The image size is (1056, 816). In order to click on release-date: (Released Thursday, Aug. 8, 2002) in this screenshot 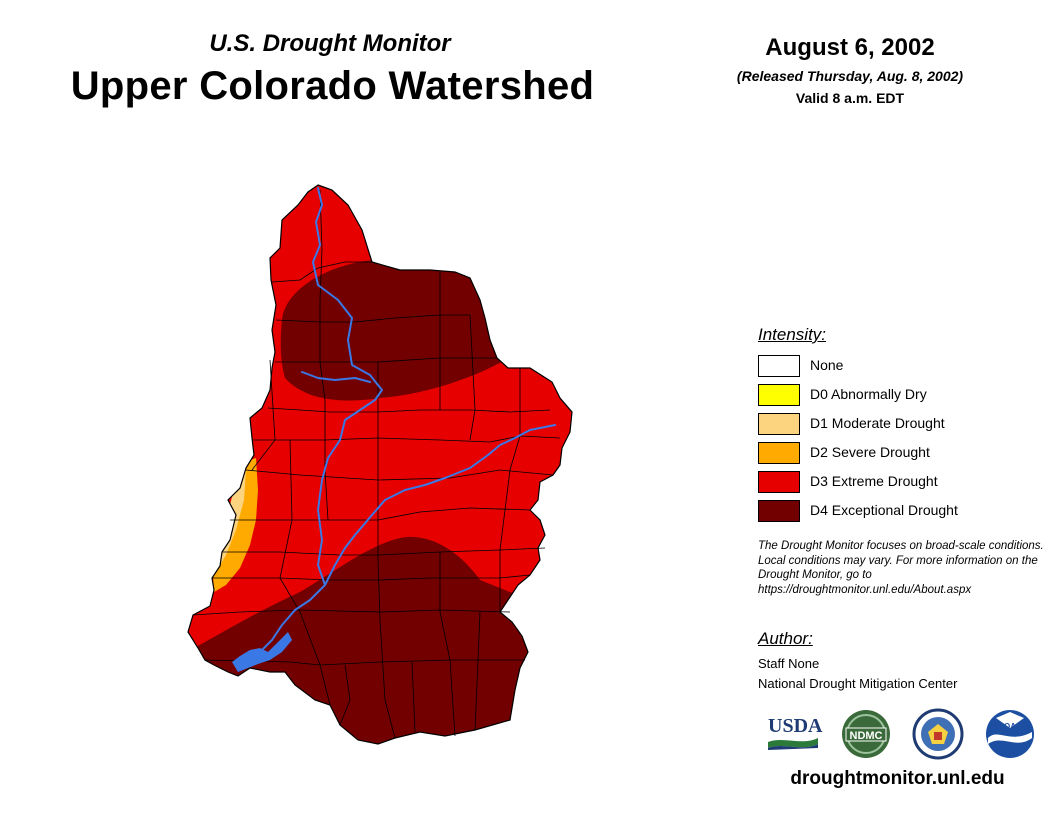, I will do `click(850, 76)`.